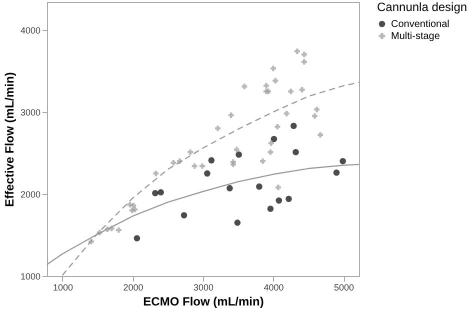  Describe the element at coordinates (30, 30) in the screenshot. I see `y-tick-label: 4000` at that location.